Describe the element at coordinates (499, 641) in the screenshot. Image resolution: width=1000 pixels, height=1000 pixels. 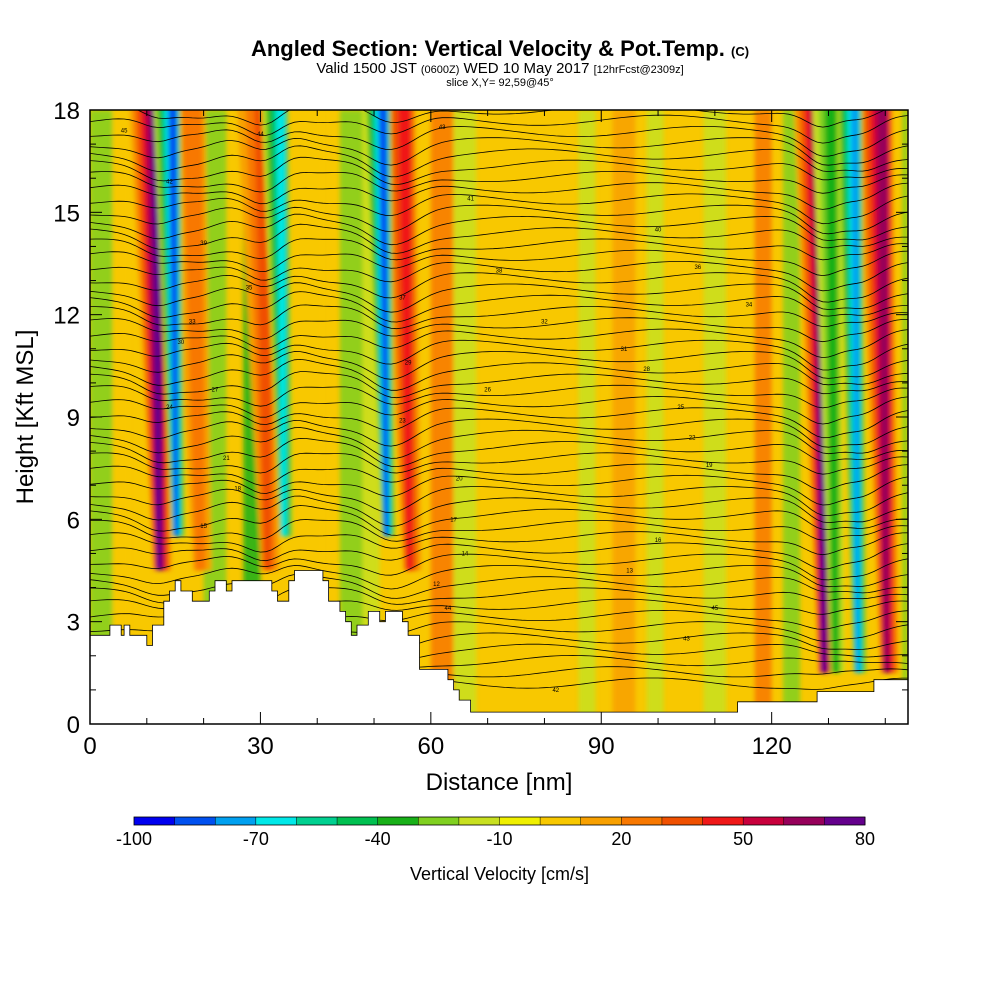
I see `terrain-outline` at that location.